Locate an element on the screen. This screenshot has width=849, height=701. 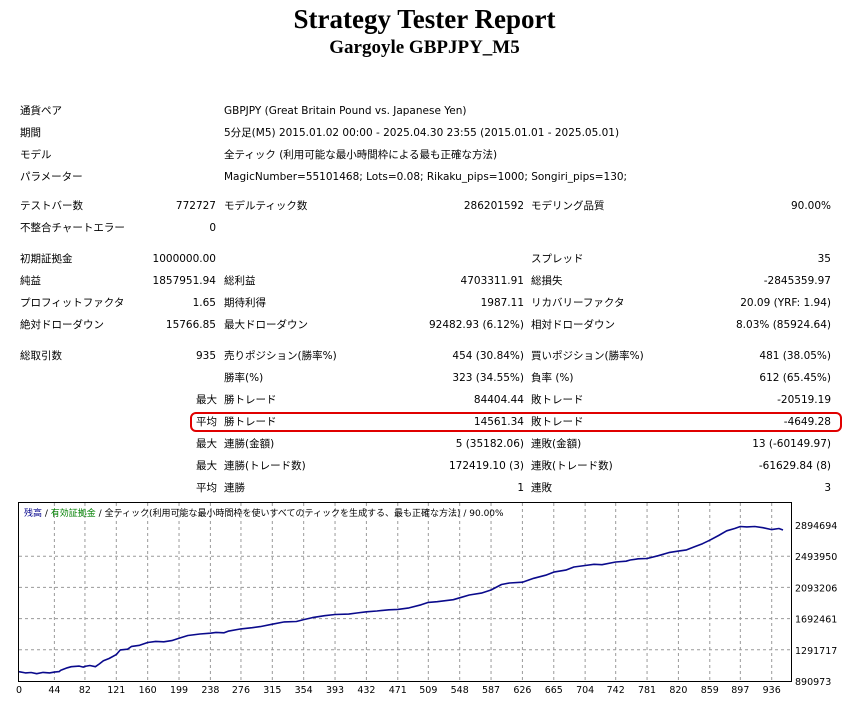
maximal-drawdown-label: 最大ドローダウン is located at coordinates (266, 325).